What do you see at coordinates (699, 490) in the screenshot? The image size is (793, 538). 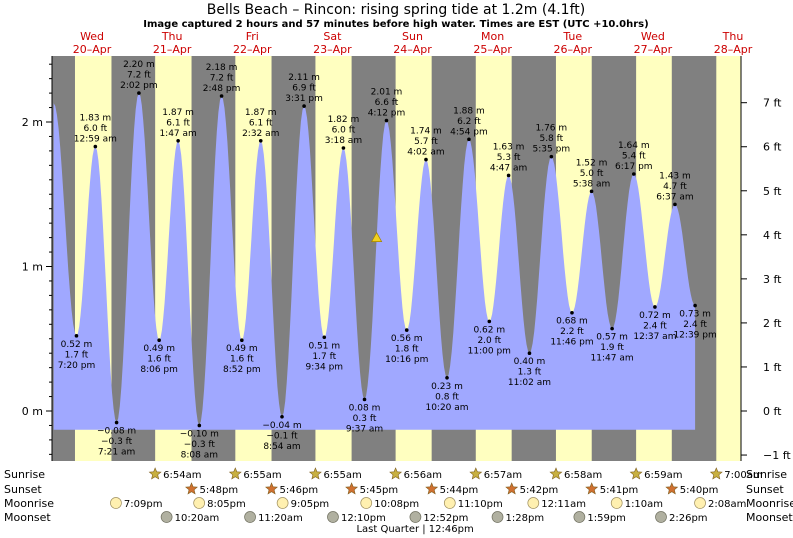 I see `sunset-time-6: 5:40pm` at bounding box center [699, 490].